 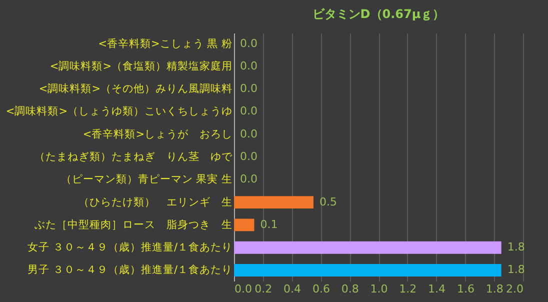 What do you see at coordinates (379, 289) in the screenshot?
I see `x-tick-label: 1.0` at bounding box center [379, 289].